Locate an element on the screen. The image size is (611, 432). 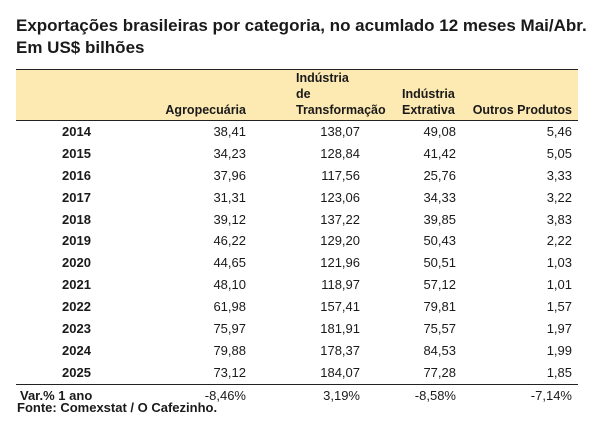
cell-year: 2021 is located at coordinates (76, 285).